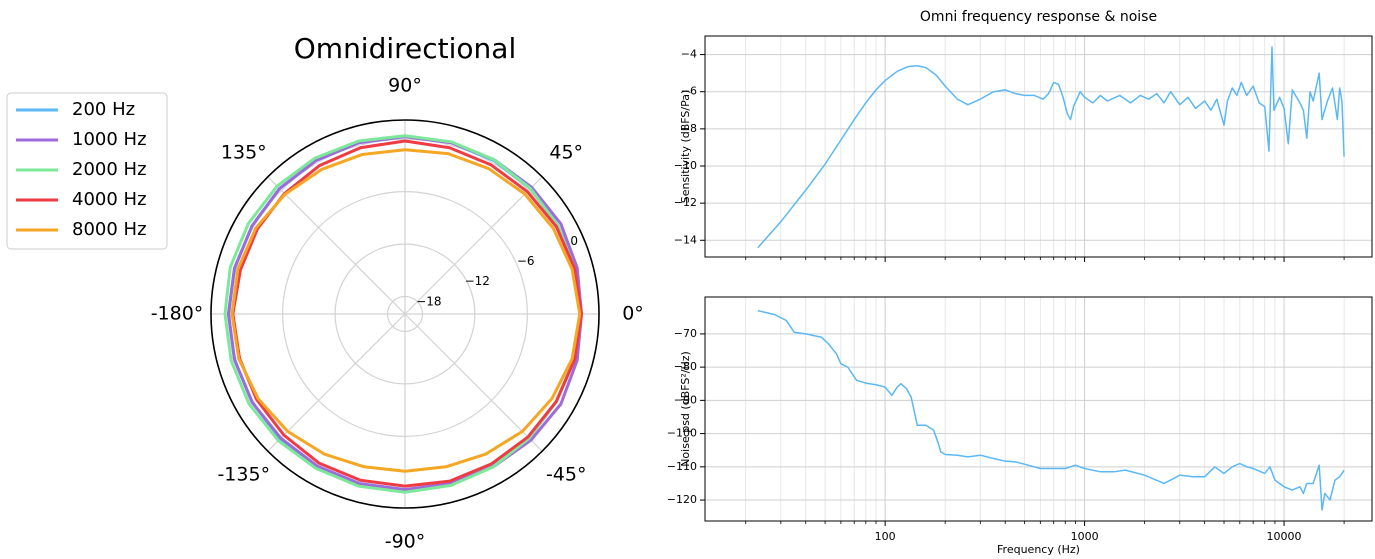  What do you see at coordinates (885, 536) in the screenshot?
I see `x-tick-label: 100` at bounding box center [885, 536].